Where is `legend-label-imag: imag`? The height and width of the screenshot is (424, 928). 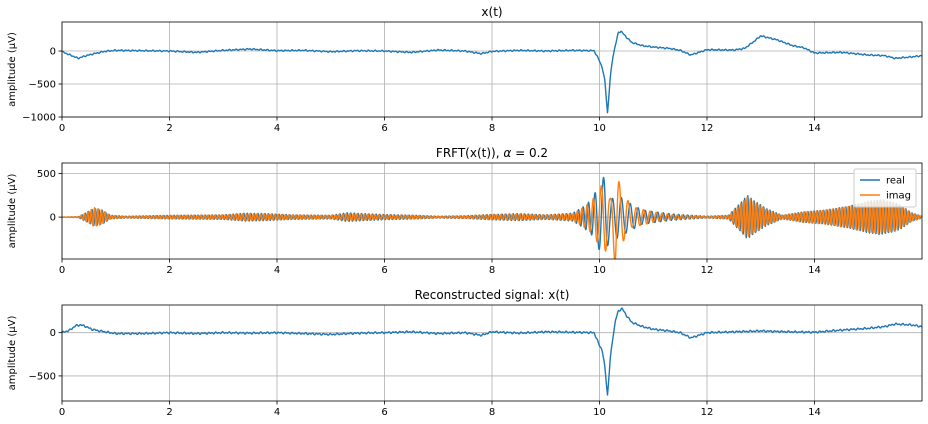 legend-label-imag: imag is located at coordinates (898, 196).